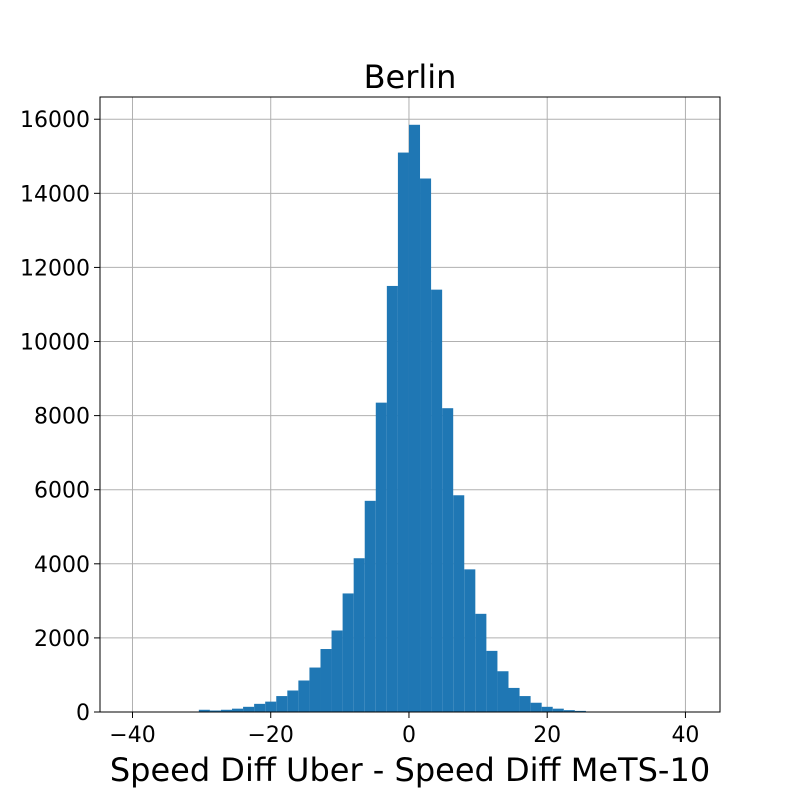  I want to click on y-tick-label: 8000, so click(62, 417).